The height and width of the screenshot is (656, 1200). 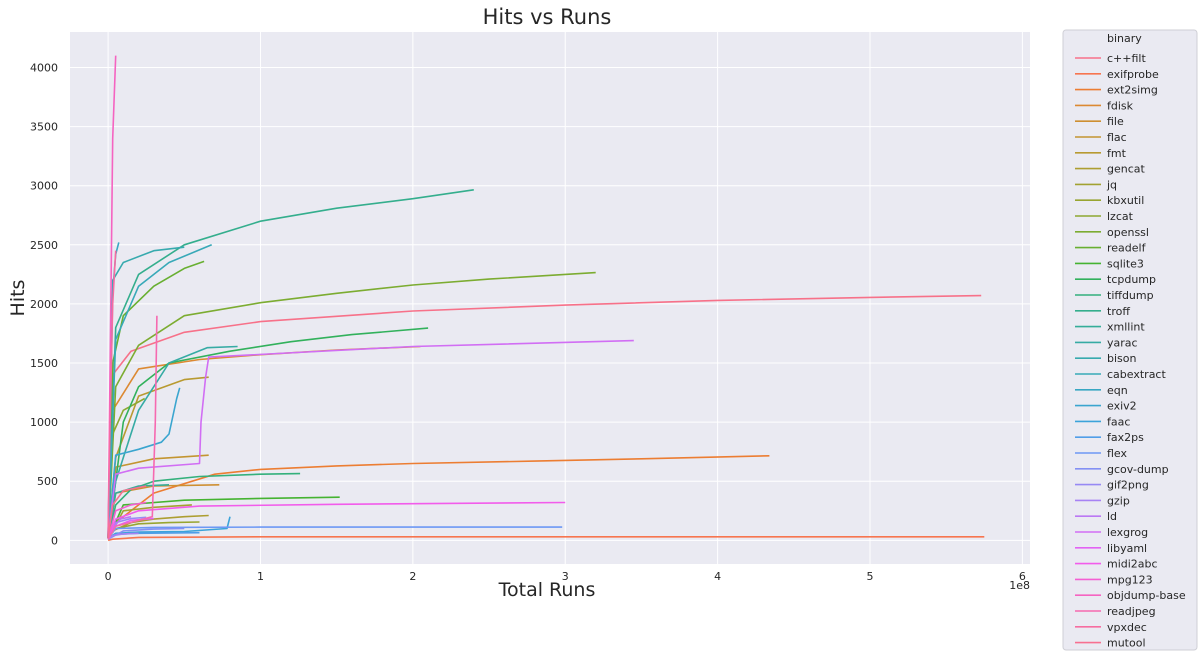 I want to click on series-line-readelf, so click(x=156, y=399).